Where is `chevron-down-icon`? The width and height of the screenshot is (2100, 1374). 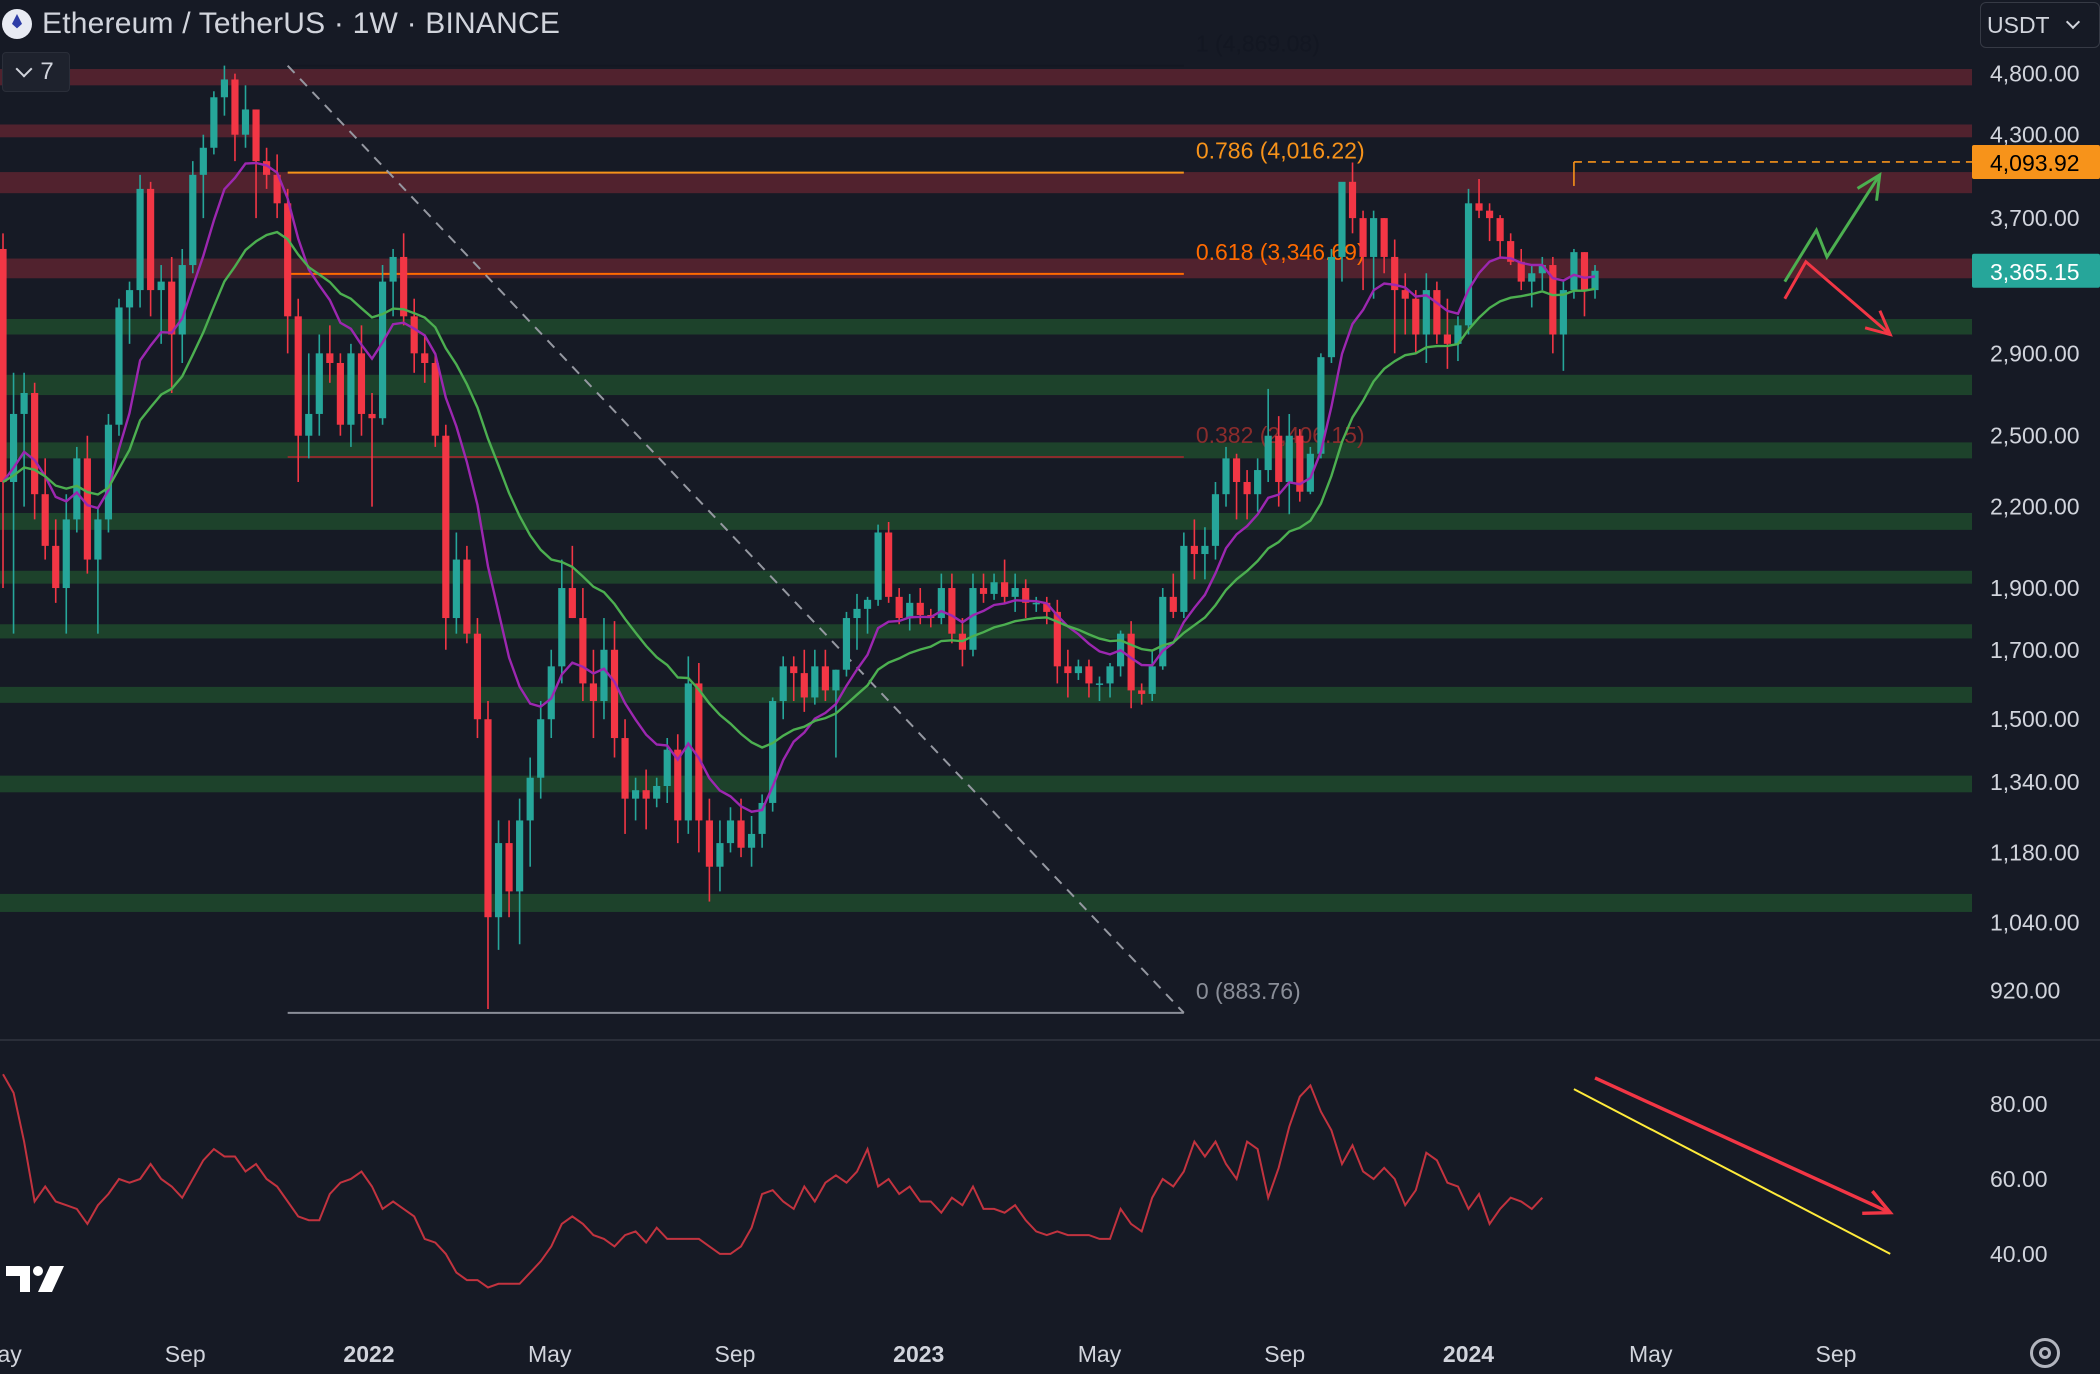
chevron-down-icon is located at coordinates (2072, 22).